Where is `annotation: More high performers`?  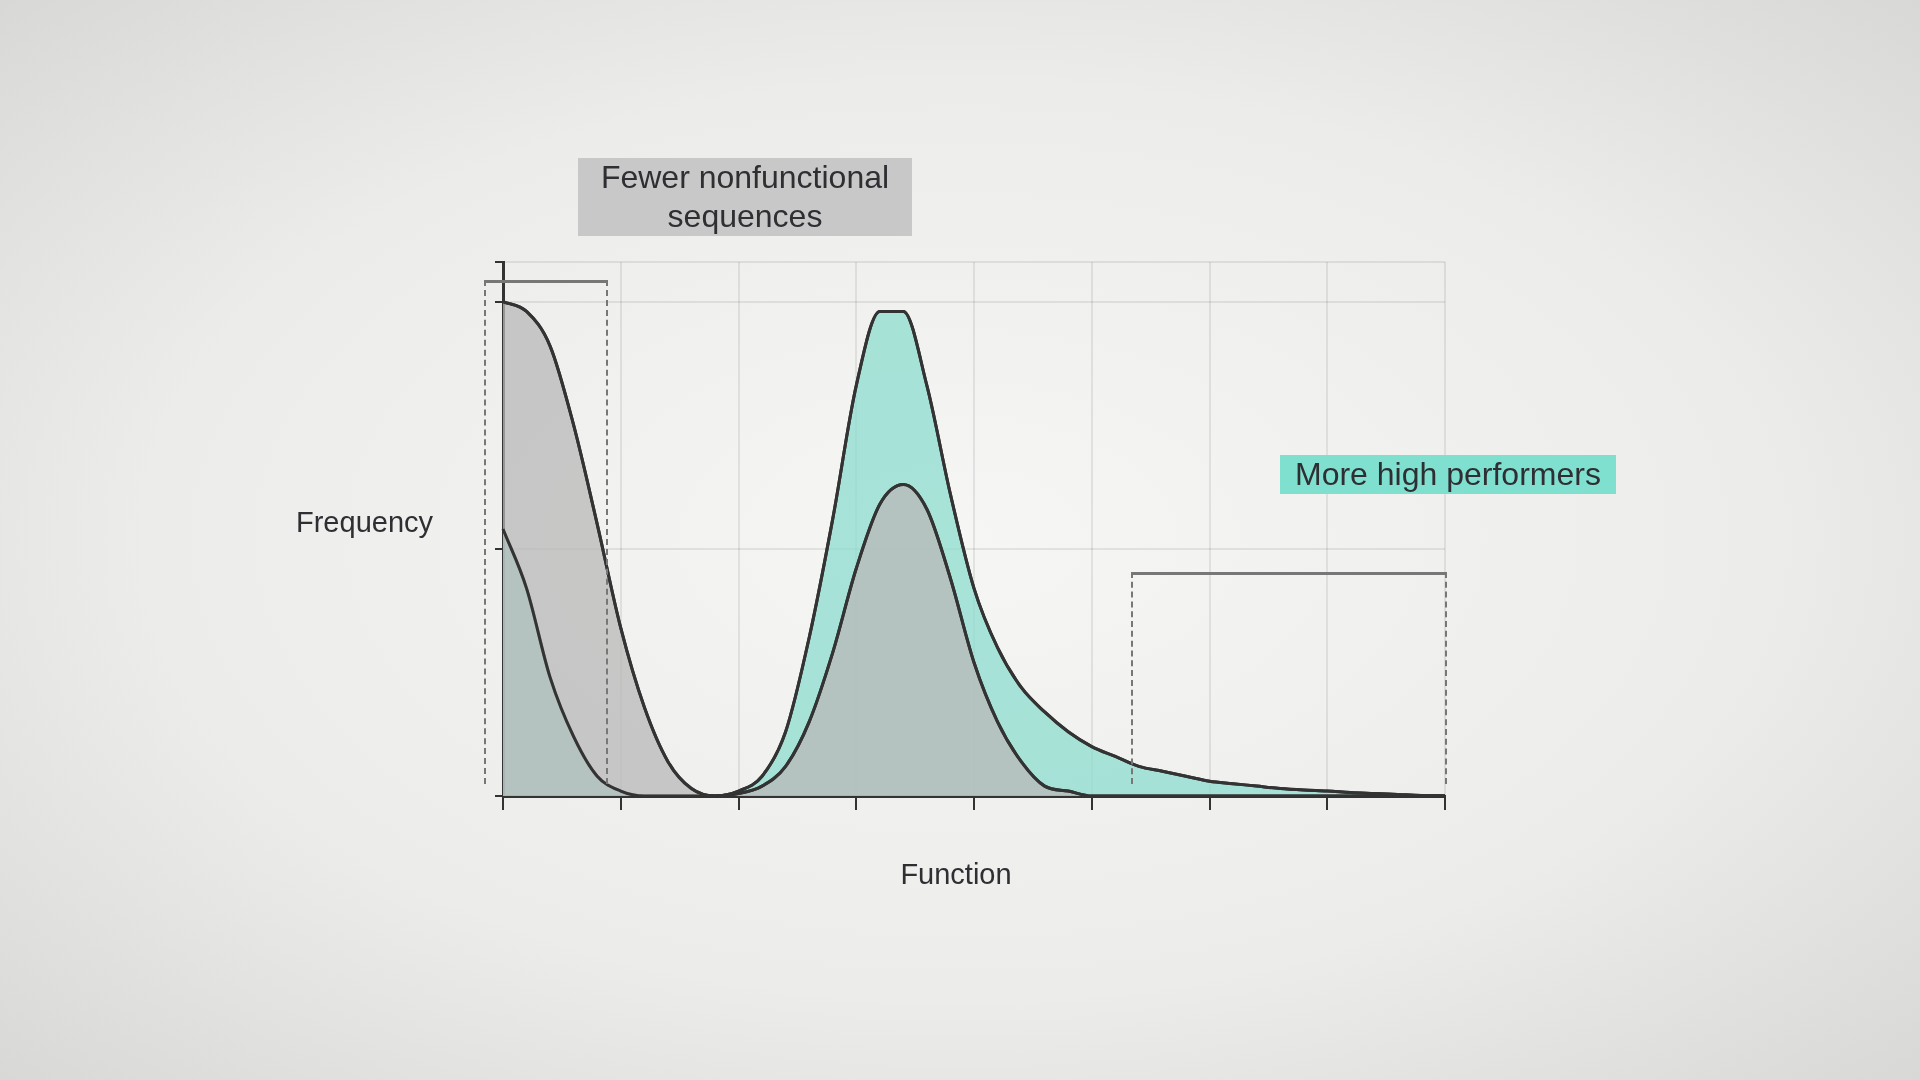 annotation: More high performers is located at coordinates (1448, 474).